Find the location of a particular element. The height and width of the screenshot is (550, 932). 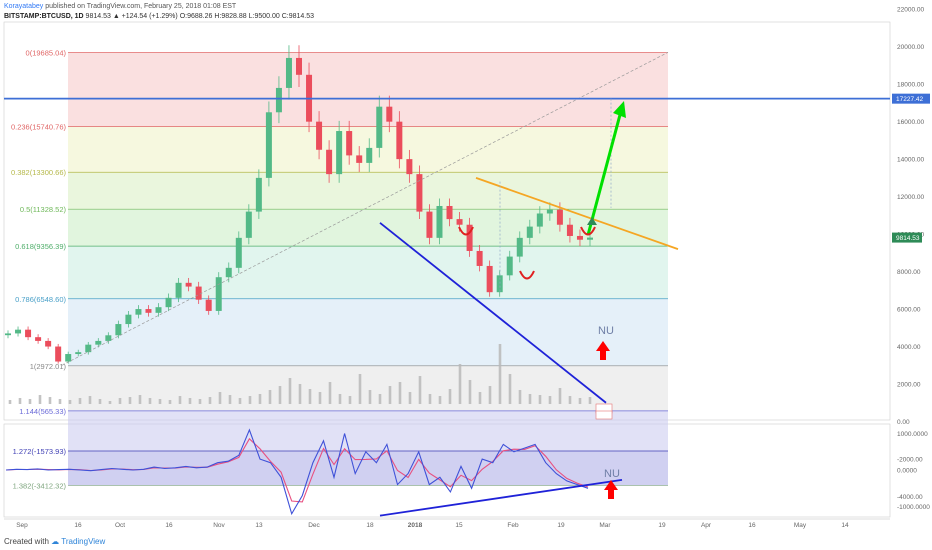

price-tick-label: 6000.00 is located at coordinates (909, 310).